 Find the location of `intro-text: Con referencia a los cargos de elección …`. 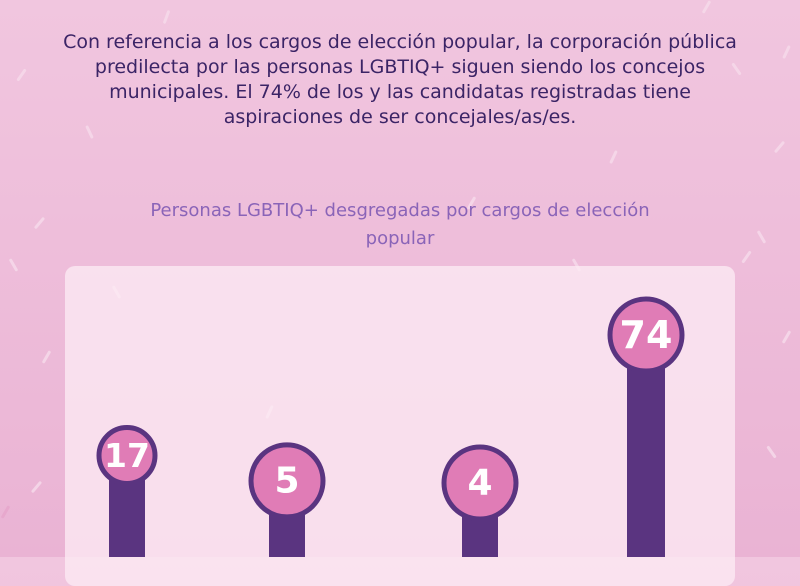

intro-text: Con referencia a los cargos de elección … is located at coordinates (400, 79).